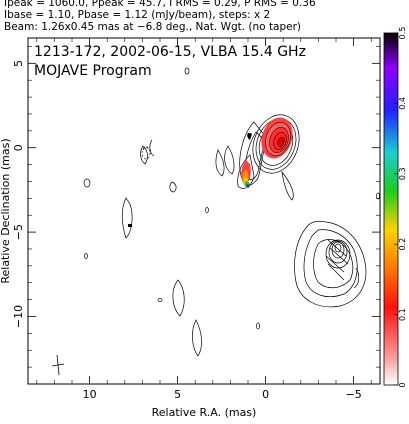 The height and width of the screenshot is (424, 409). Describe the element at coordinates (402, 103) in the screenshot. I see `colorbar-tick-label: 0.4` at that location.